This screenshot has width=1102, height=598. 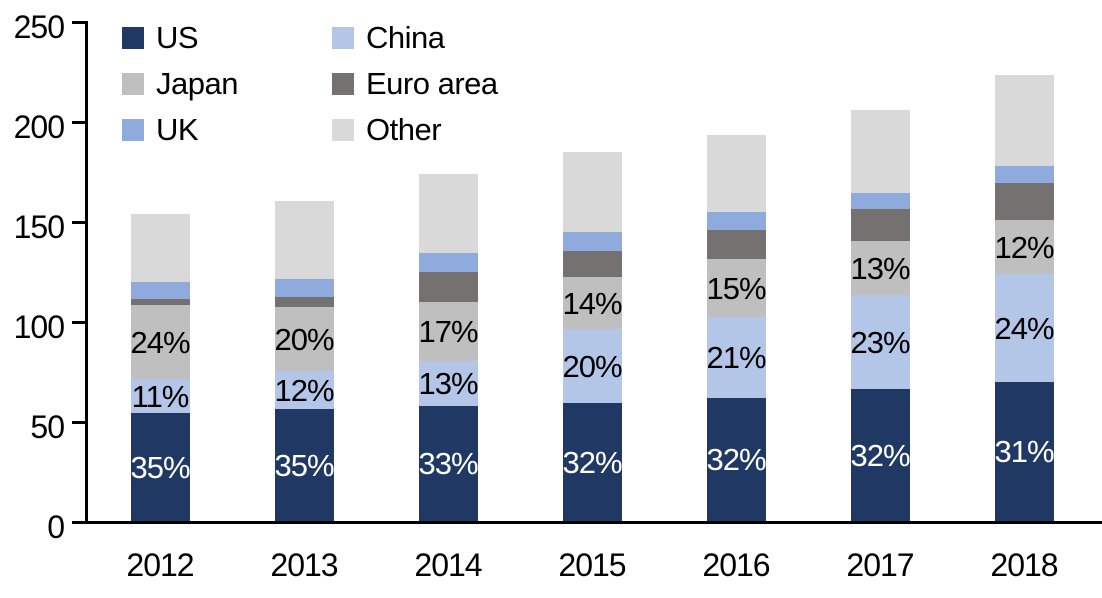 I want to click on segment-value-label: 21%, so click(x=736, y=357).